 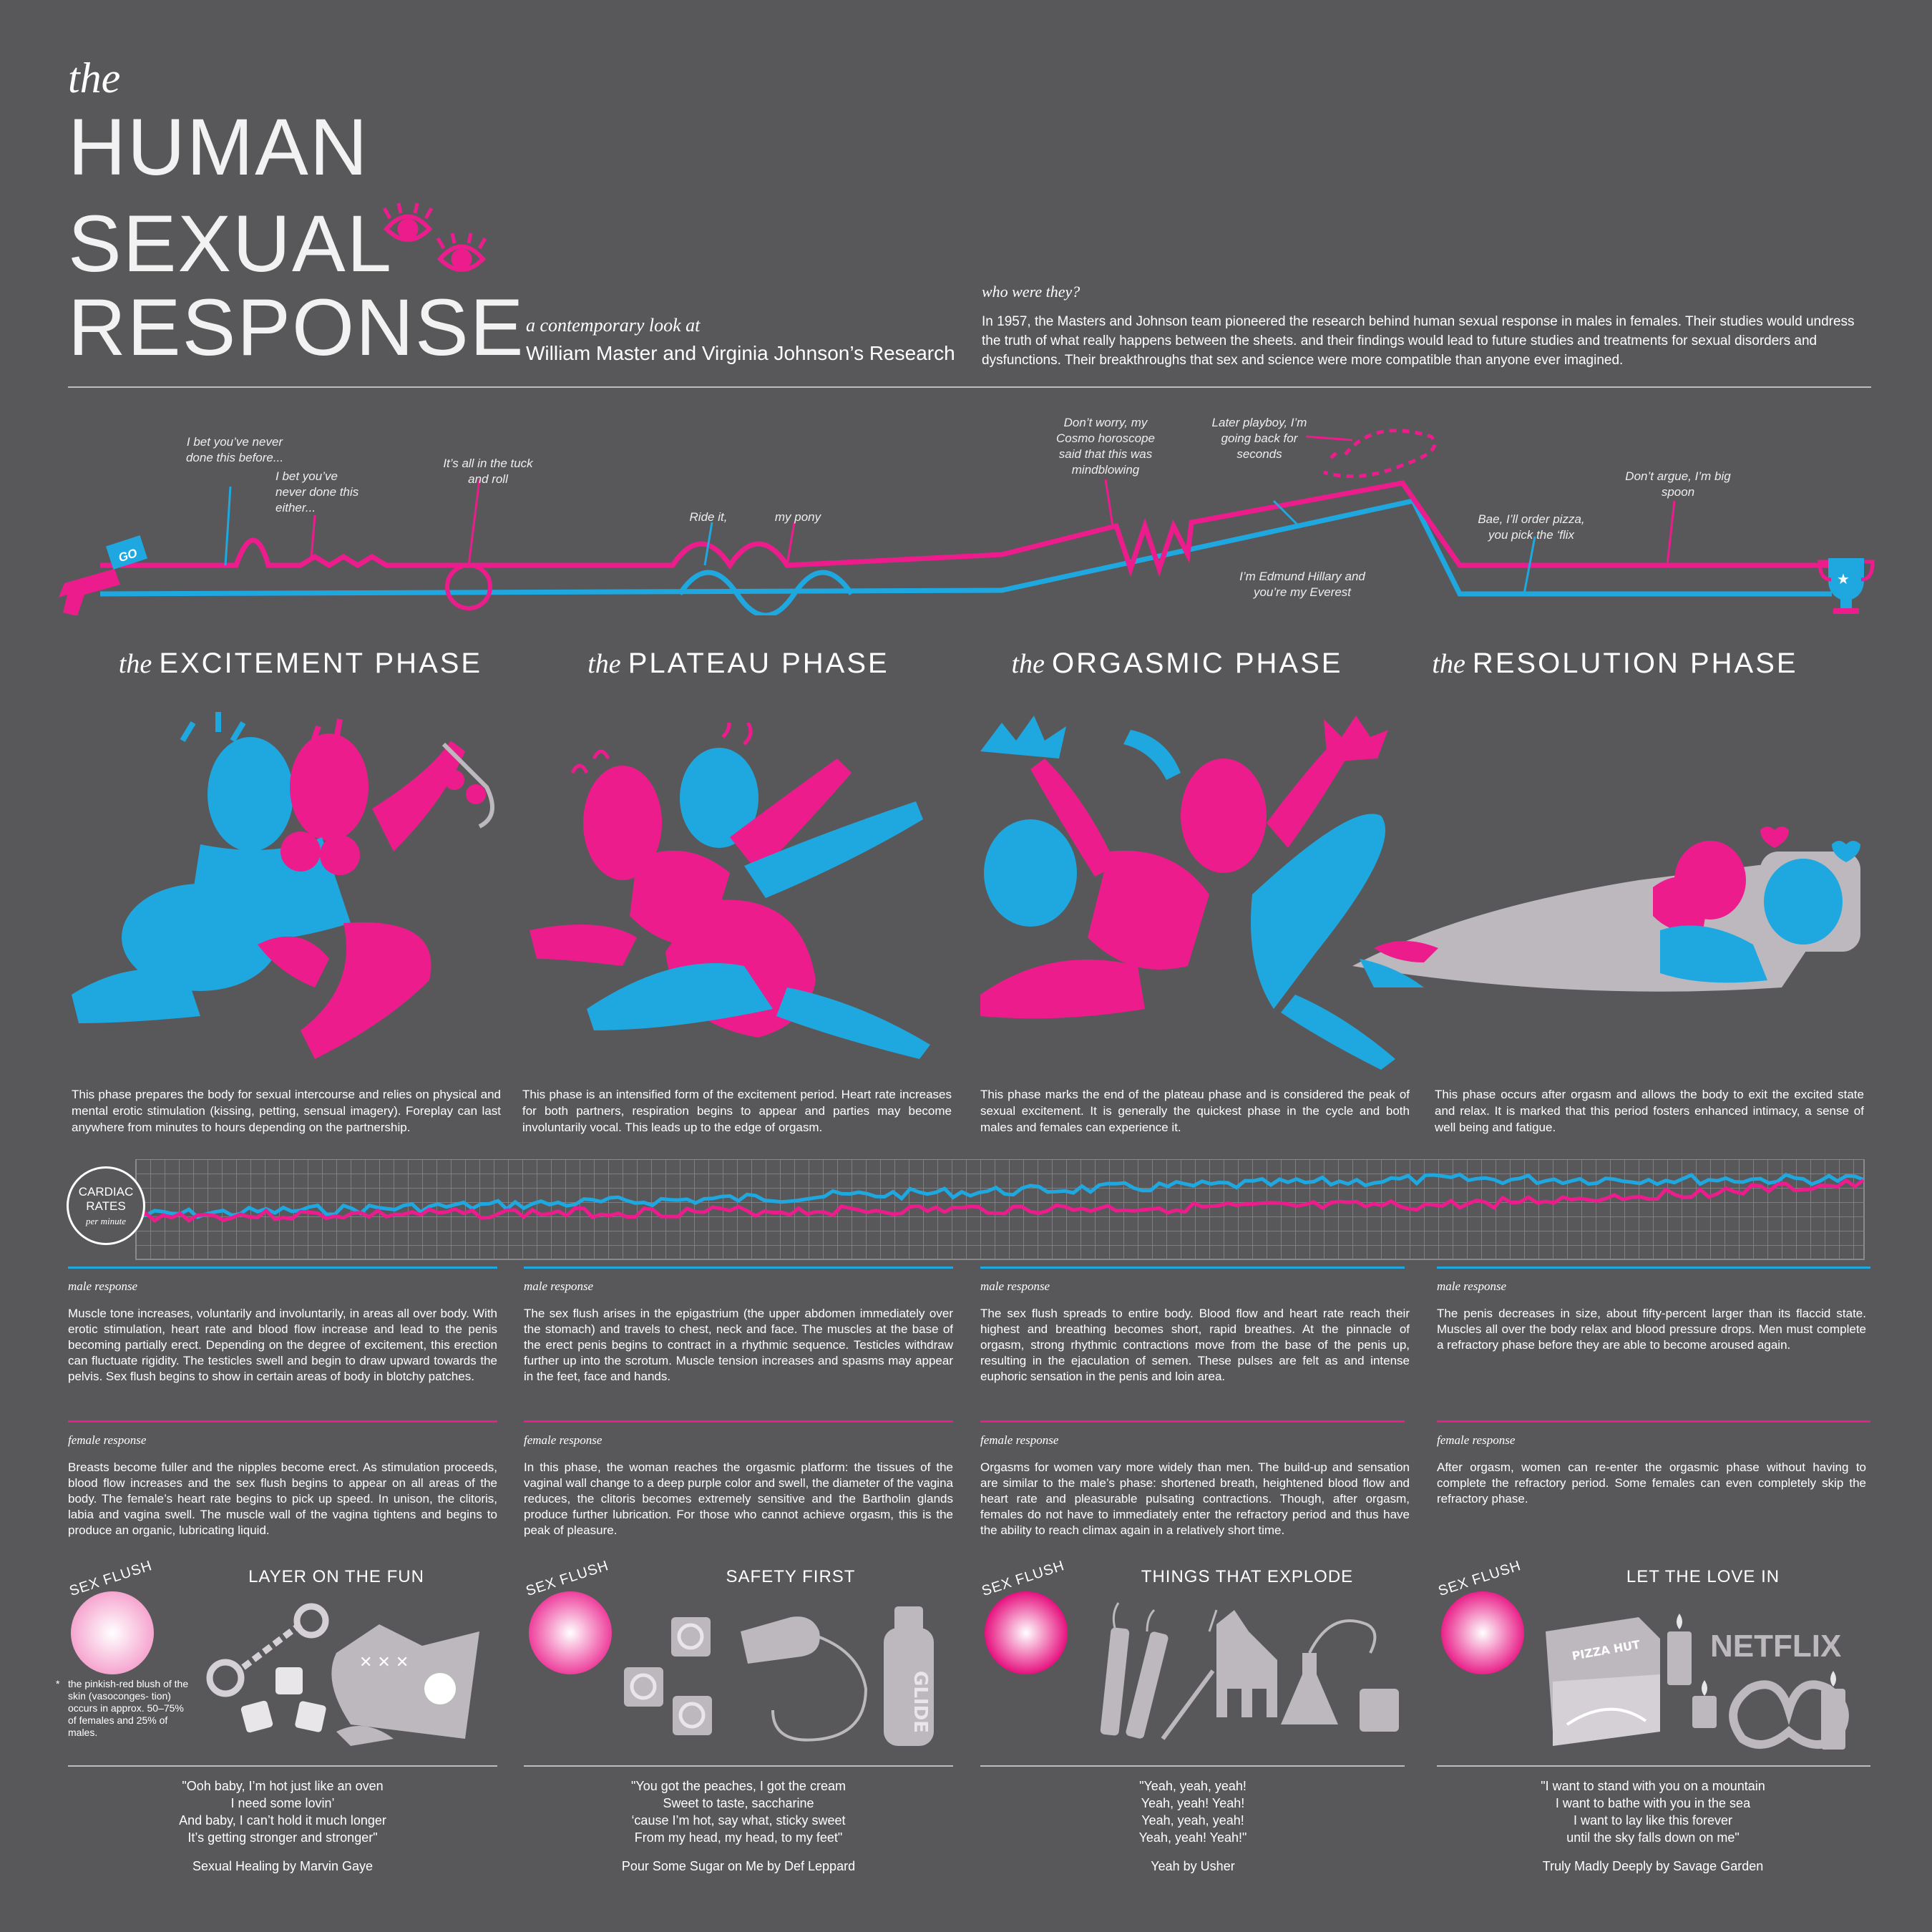 What do you see at coordinates (1157, 1671) in the screenshot?
I see `dynamite-icon` at bounding box center [1157, 1671].